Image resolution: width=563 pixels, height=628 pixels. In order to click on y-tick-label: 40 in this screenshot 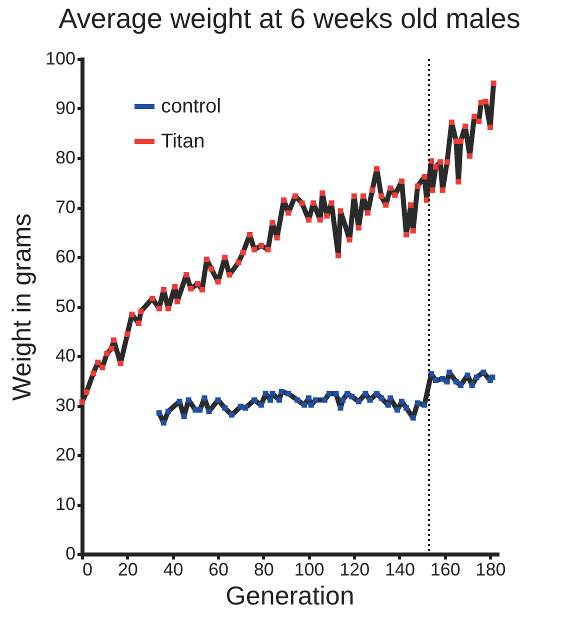, I will do `click(65, 356)`.